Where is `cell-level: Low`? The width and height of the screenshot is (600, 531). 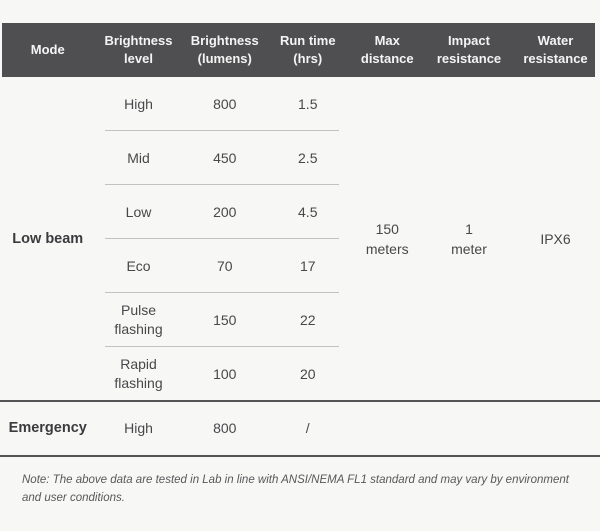 cell-level: Low is located at coordinates (138, 211).